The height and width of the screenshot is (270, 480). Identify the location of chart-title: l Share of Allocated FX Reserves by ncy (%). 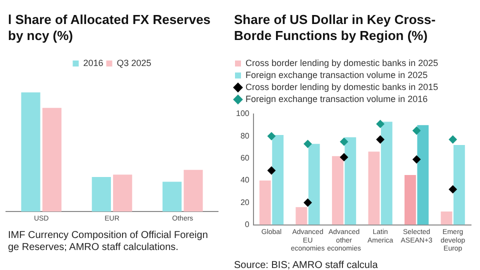
(109, 28).